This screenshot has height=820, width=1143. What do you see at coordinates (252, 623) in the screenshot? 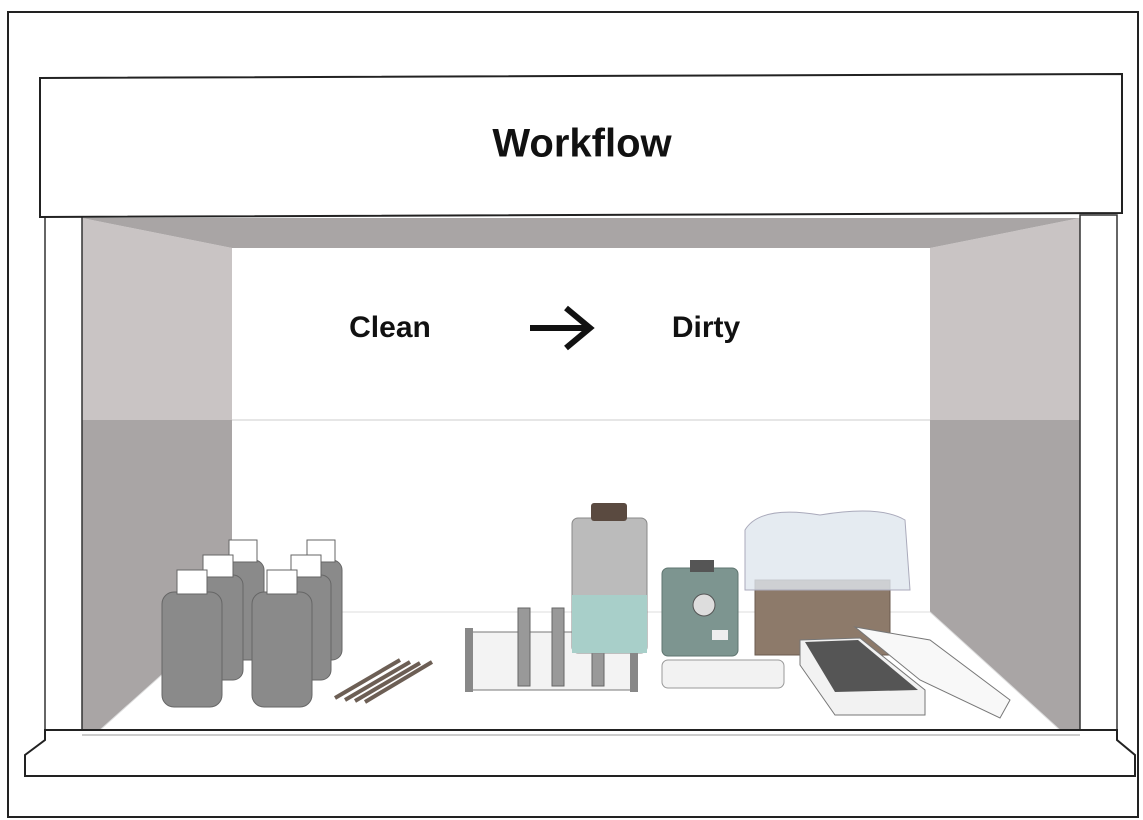
I see `bottles` at bounding box center [252, 623].